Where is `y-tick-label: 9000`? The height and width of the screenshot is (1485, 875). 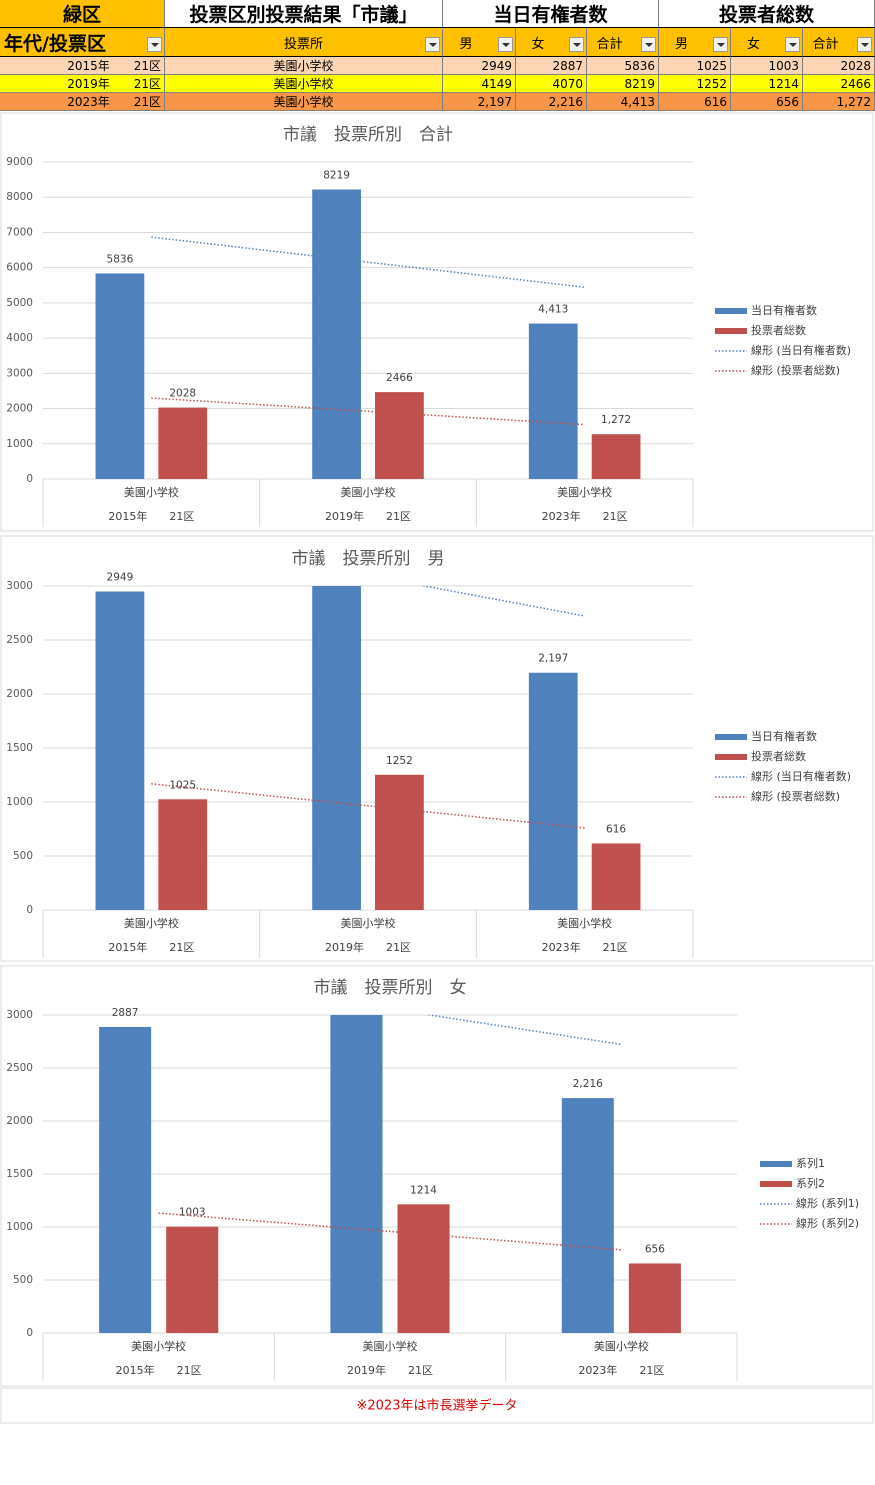
y-tick-label: 9000 is located at coordinates (19, 162).